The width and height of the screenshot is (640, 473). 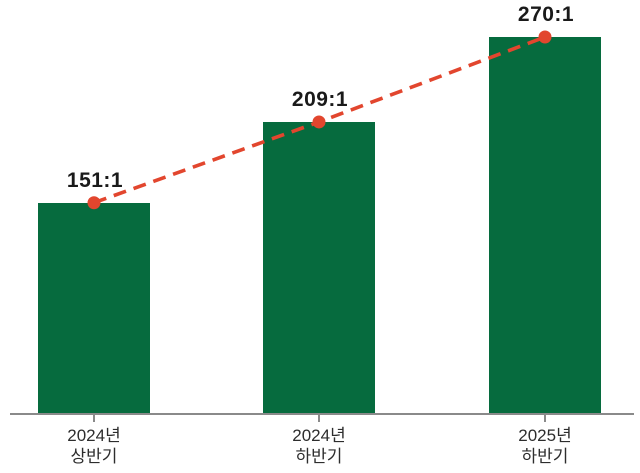 I want to click on value-label-3: 270:1, so click(x=546, y=14).